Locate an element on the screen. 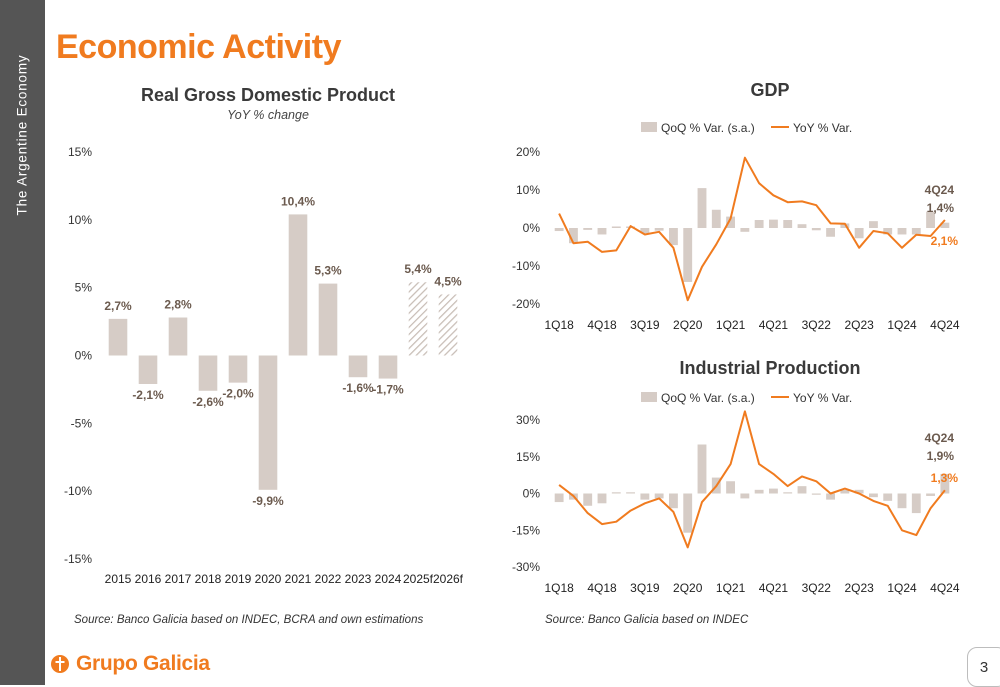 The height and width of the screenshot is (687, 1000). gdp-annual-y-tick: 15% is located at coordinates (80, 152).